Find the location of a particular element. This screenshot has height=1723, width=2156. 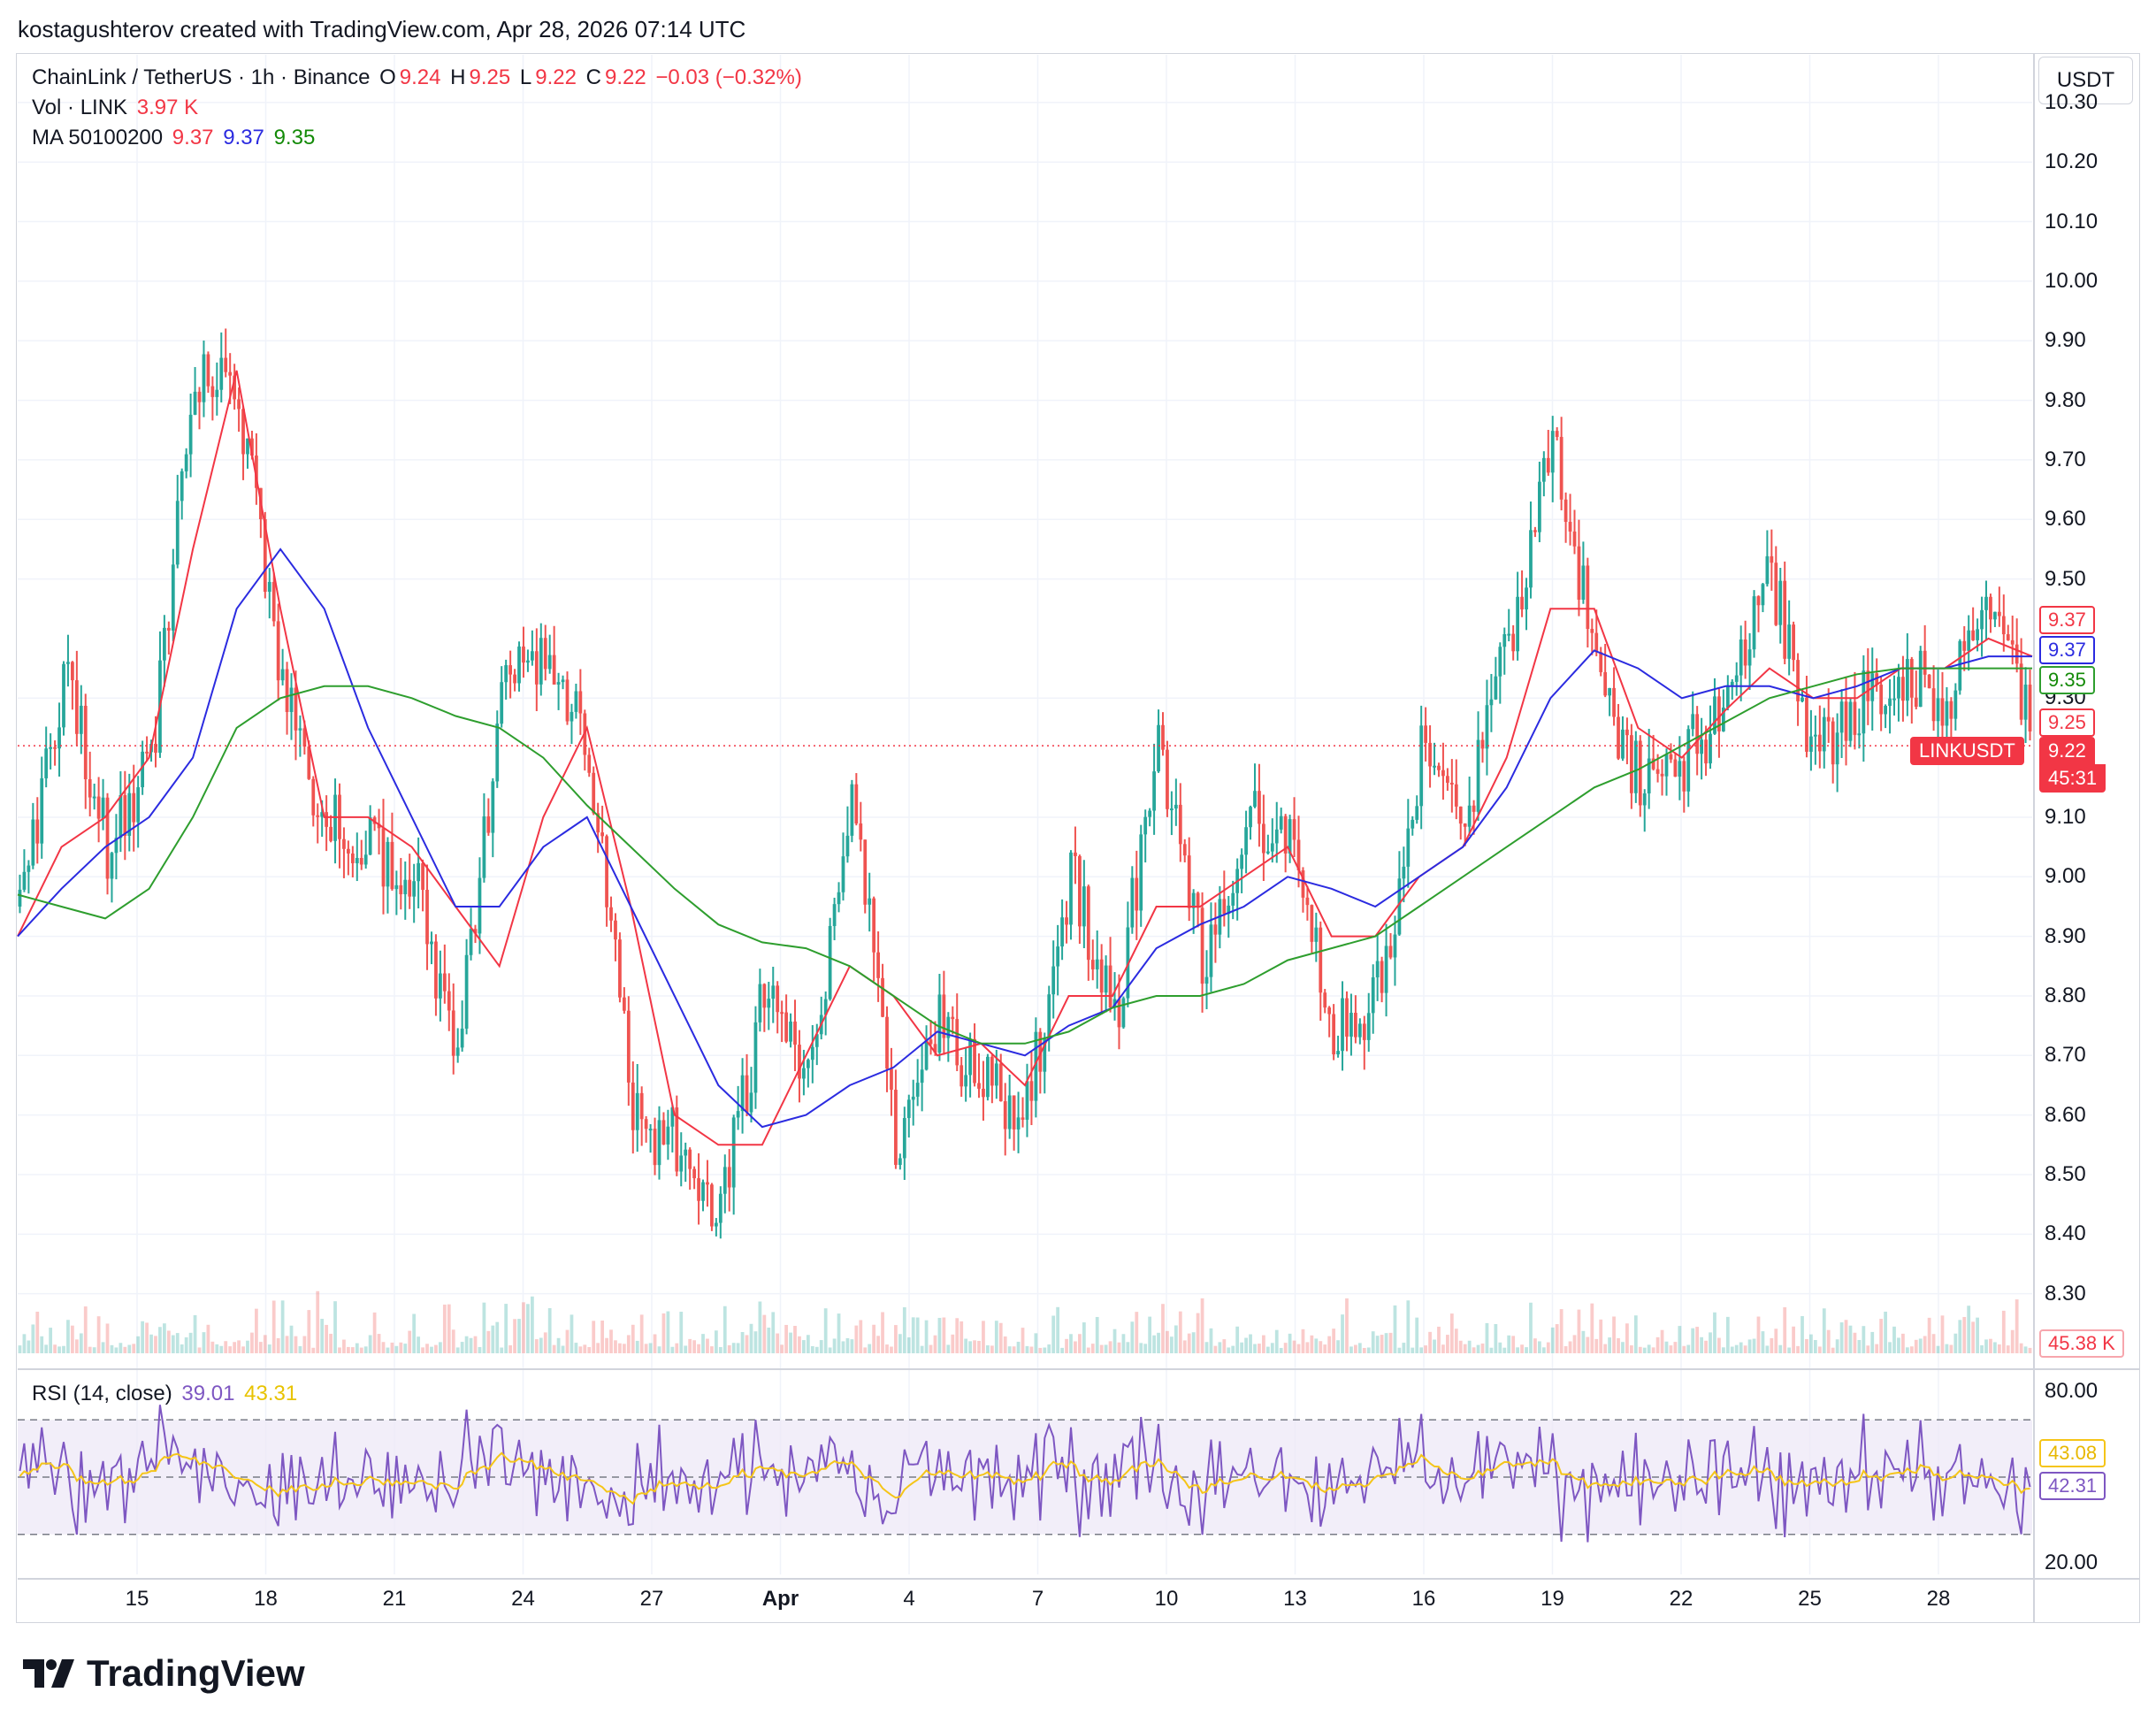

time-tick-label: 19 is located at coordinates (1552, 1599).